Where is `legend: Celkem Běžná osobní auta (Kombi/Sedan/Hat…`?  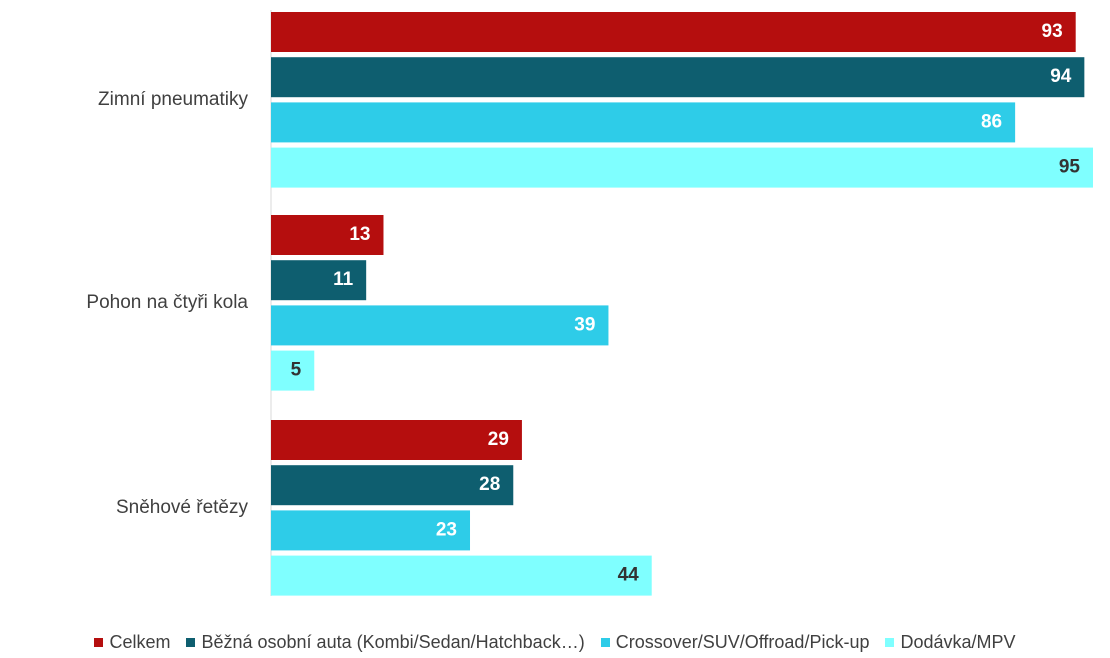
legend: Celkem Běžná osobní auta (Kombi/Sedan/Hat… is located at coordinates (555, 642).